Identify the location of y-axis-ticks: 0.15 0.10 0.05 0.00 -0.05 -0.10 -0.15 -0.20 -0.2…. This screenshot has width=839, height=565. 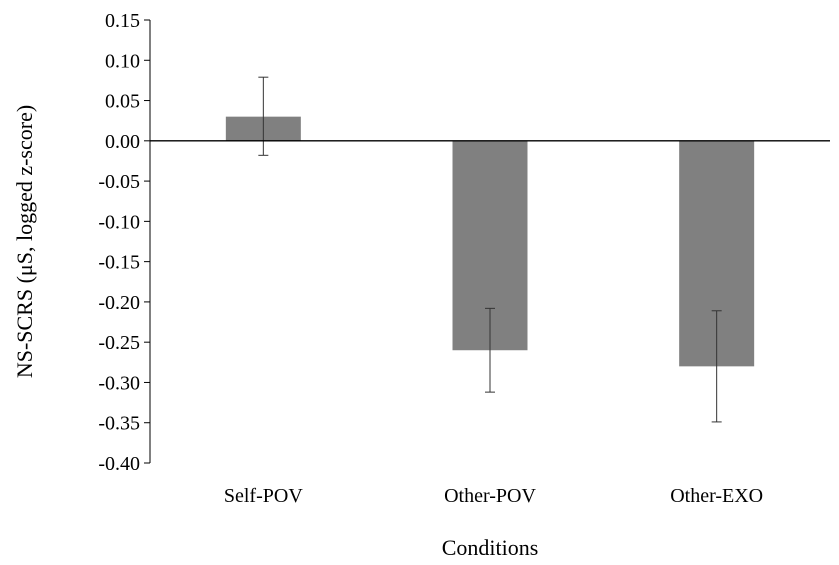
(124, 242).